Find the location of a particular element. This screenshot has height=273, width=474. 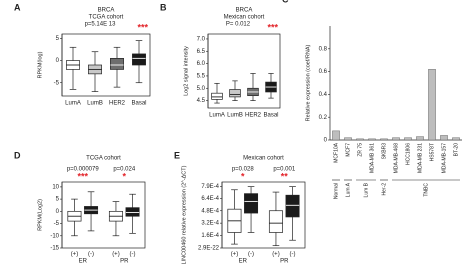

group-label: Normal is located at coordinates (336, 191).